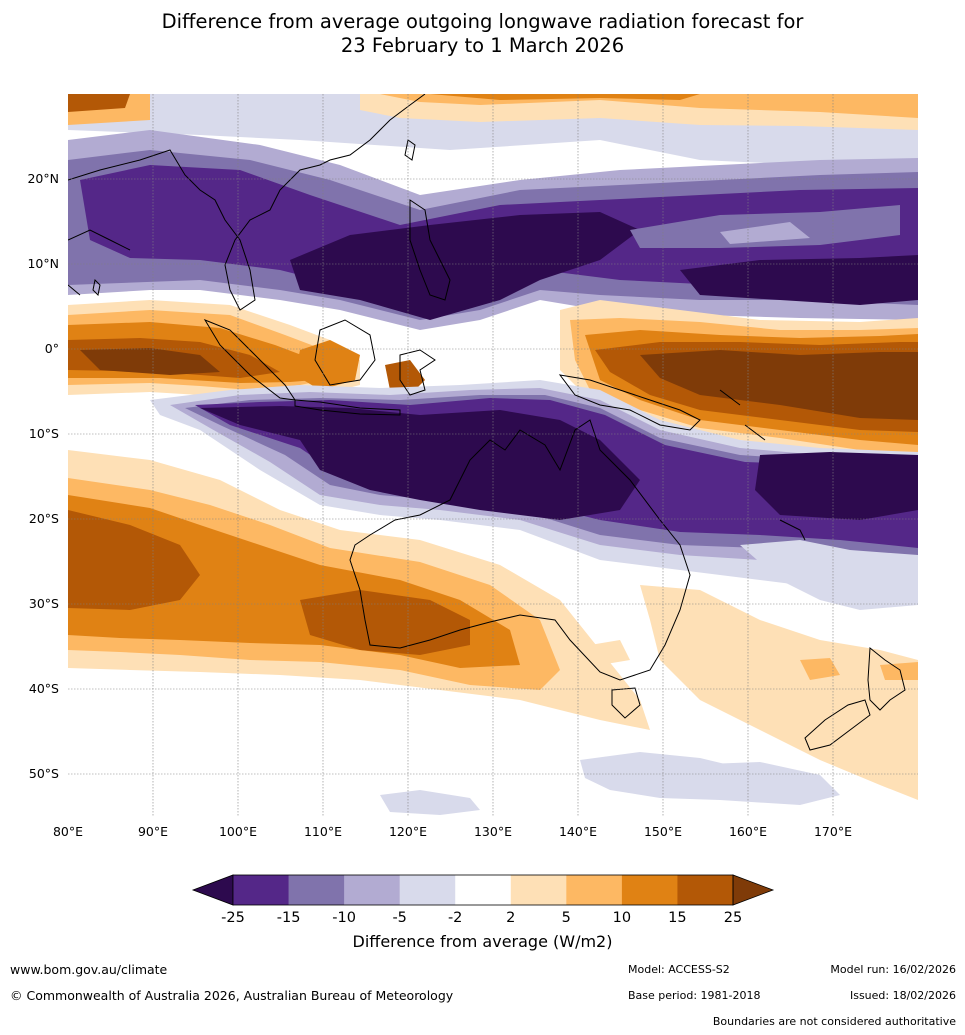 This screenshot has width=965, height=1035. Describe the element at coordinates (44, 518) in the screenshot. I see `lat-label: 20°S` at that location.